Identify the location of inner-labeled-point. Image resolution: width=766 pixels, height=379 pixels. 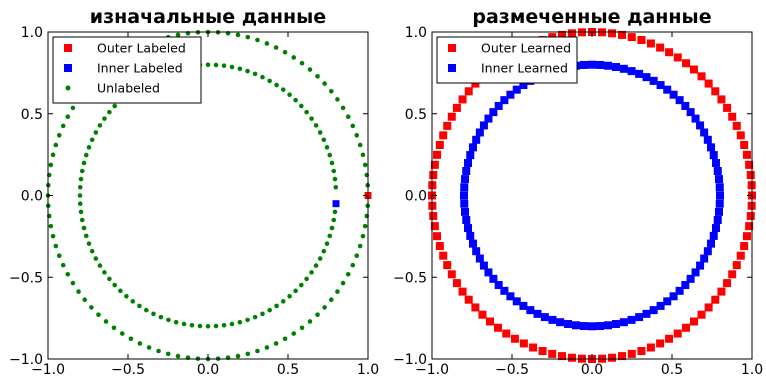
(336, 203).